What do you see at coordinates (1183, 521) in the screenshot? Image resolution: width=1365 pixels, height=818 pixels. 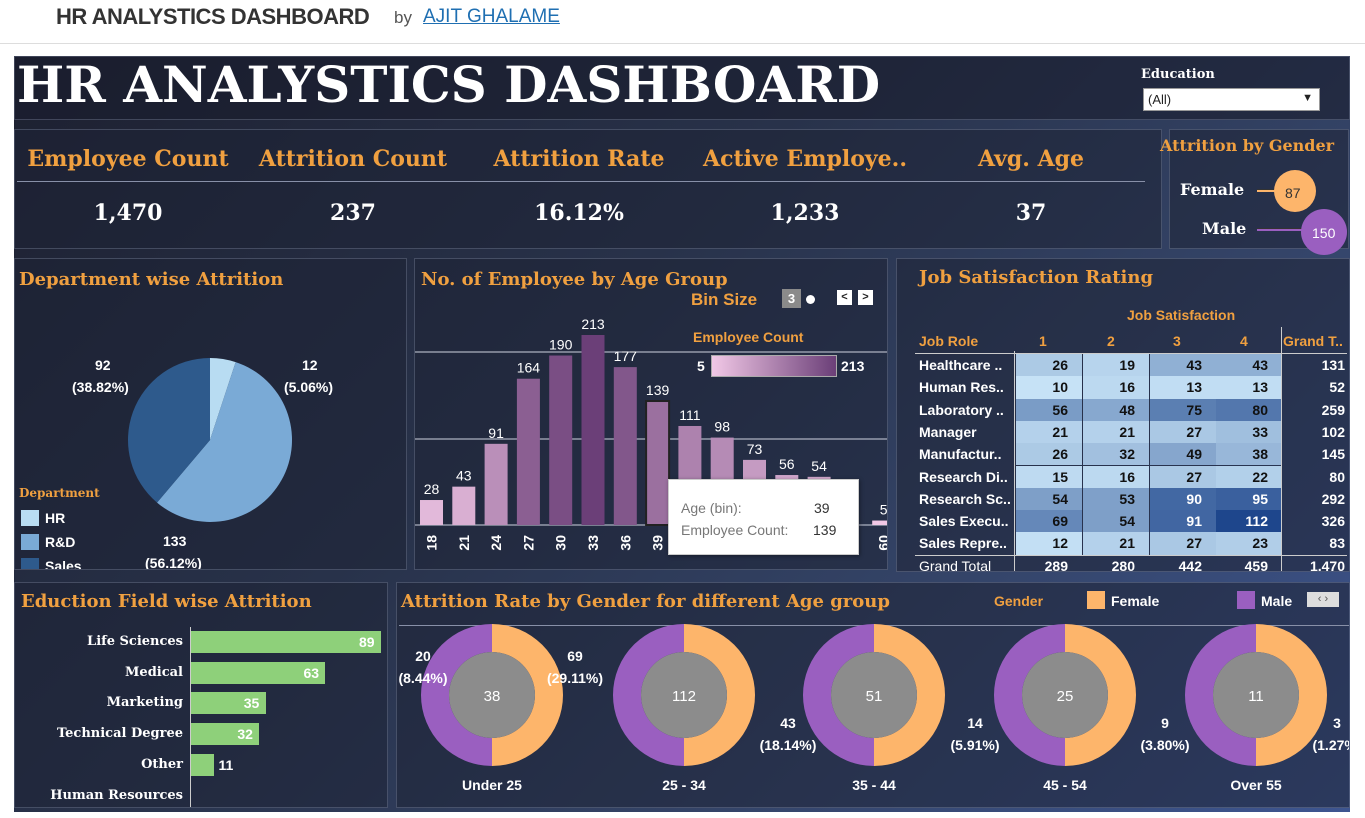 I see `heat-cell: 91` at bounding box center [1183, 521].